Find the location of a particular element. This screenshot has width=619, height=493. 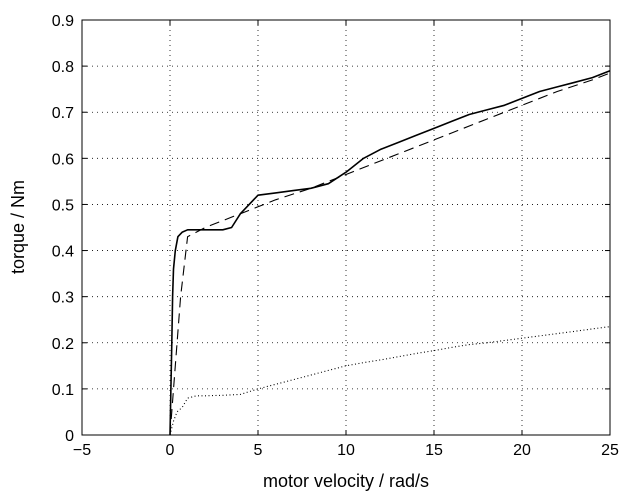

y-tick-label: 0.9 is located at coordinates (63, 21).